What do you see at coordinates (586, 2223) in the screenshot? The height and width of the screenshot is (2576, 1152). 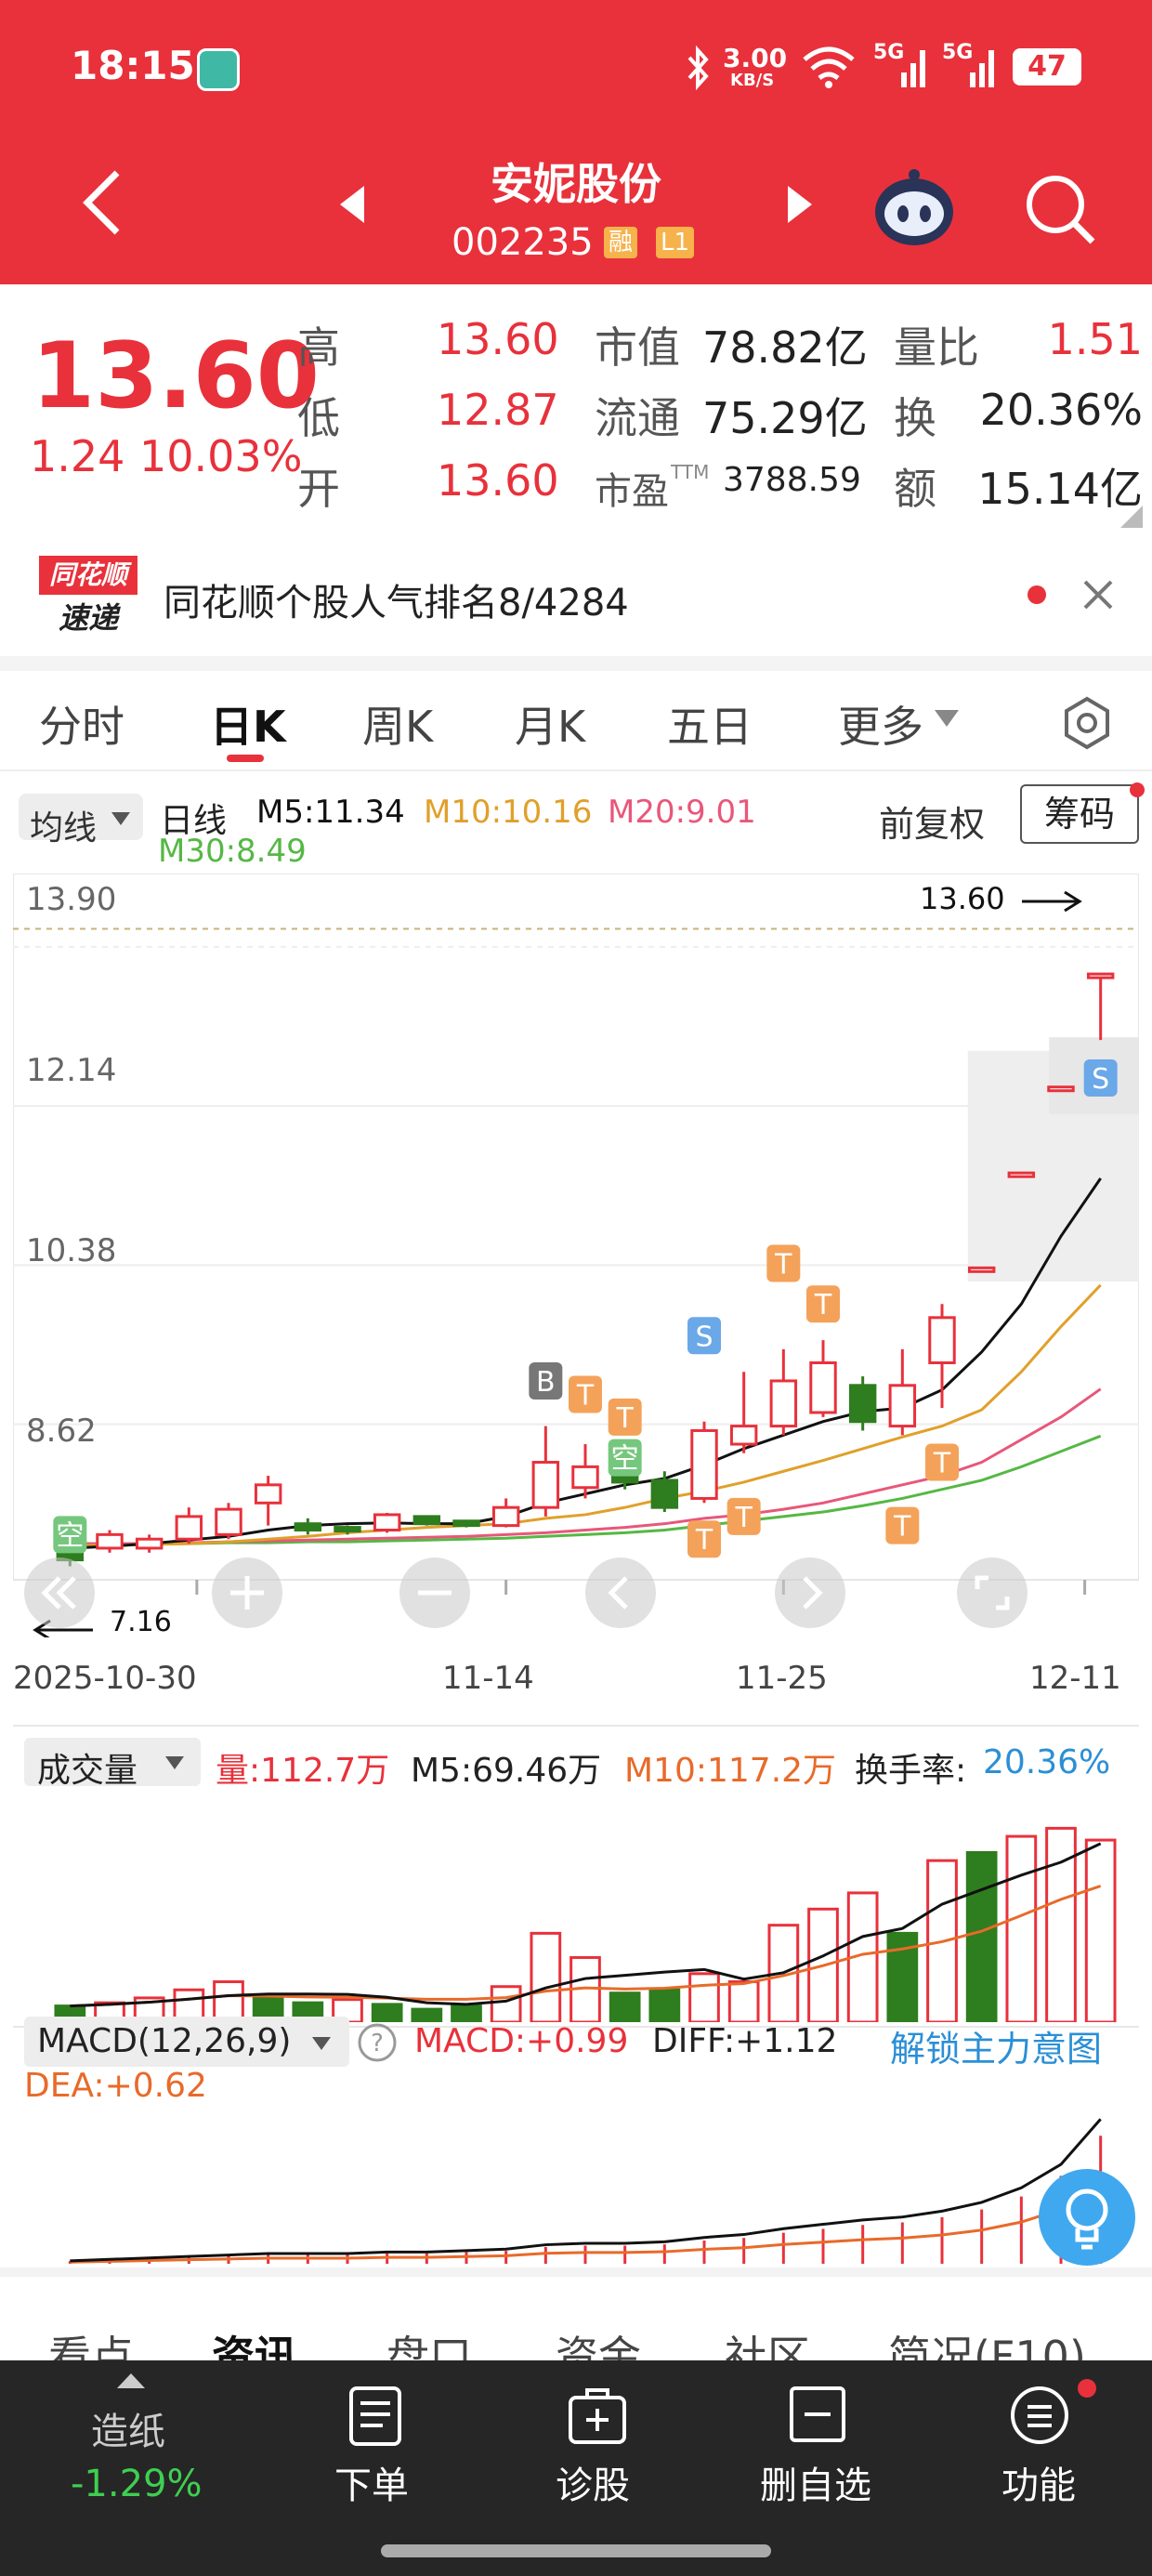 I see `dea-line` at bounding box center [586, 2223].